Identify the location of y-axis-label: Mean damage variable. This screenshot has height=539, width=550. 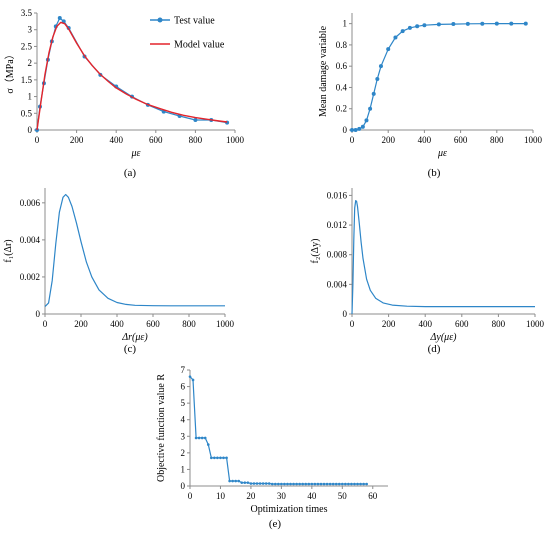
(323, 71).